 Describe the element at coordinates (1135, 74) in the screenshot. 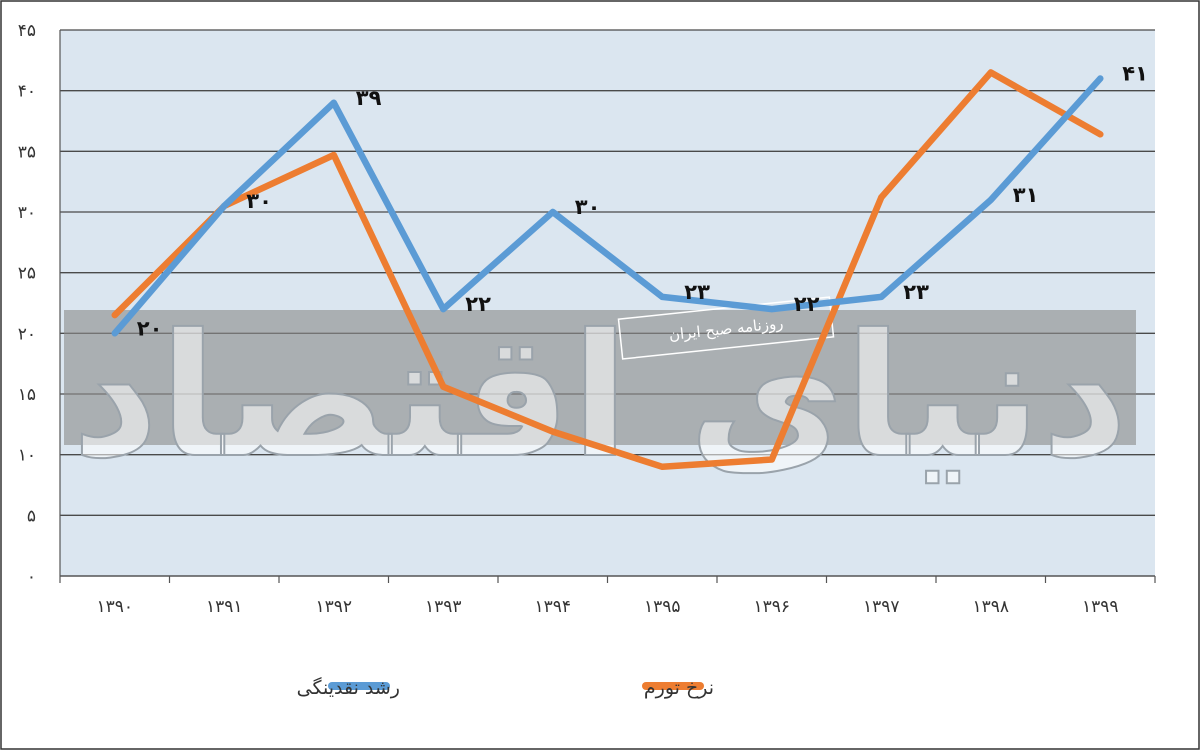

I see `data-label: ۴۱` at that location.